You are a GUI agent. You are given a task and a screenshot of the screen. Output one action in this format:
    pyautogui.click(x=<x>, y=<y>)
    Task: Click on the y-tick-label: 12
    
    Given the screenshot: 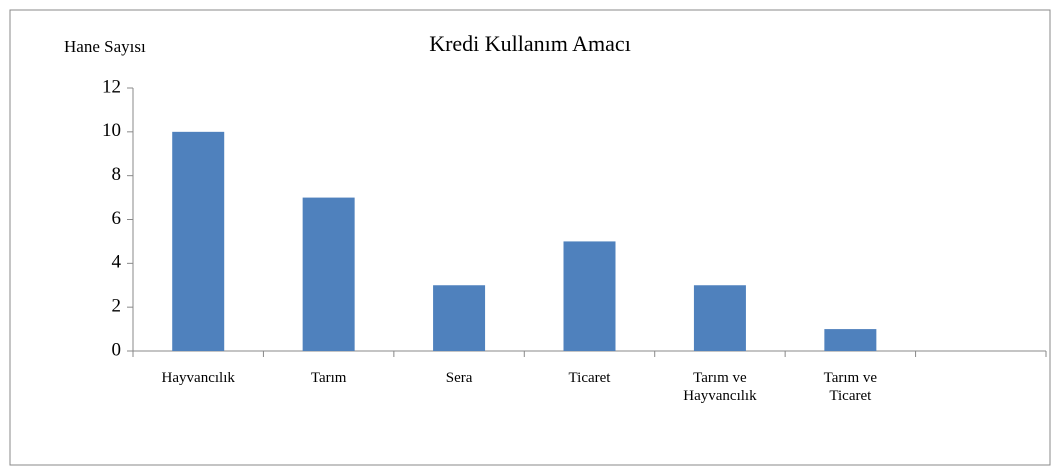 What is the action you would take?
    pyautogui.click(x=111, y=86)
    